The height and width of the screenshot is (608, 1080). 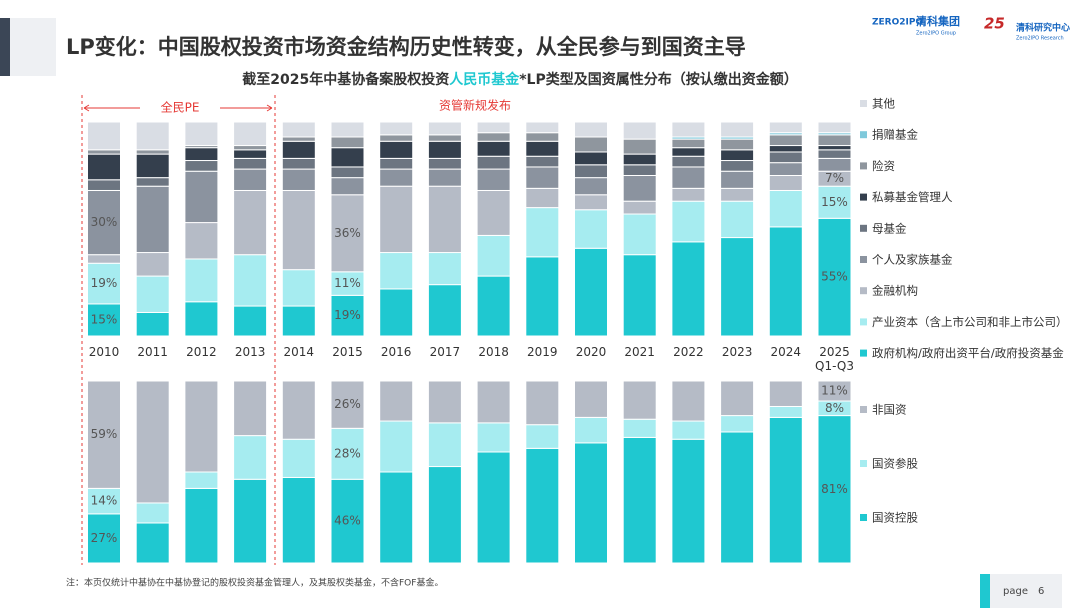 I want to click on page-box, so click(x=1026, y=591).